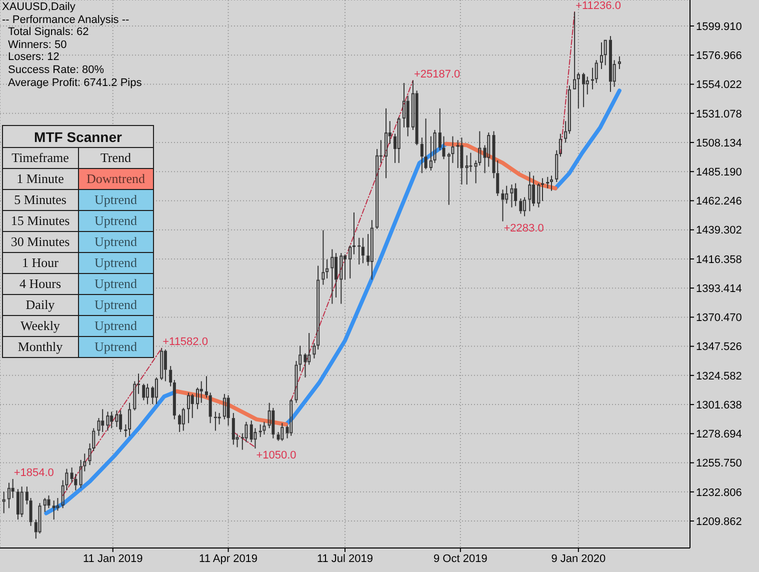  Describe the element at coordinates (112, 558) in the screenshot. I see `x-tick-label: 11 Jan 2019` at that location.